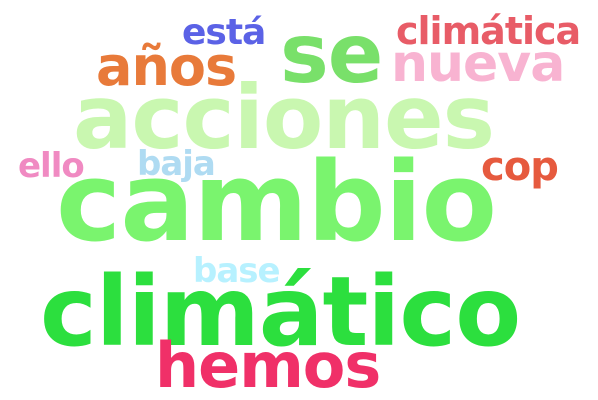 The width and height of the screenshot is (598, 400). I want to click on word-nueva: nueva, so click(478, 64).